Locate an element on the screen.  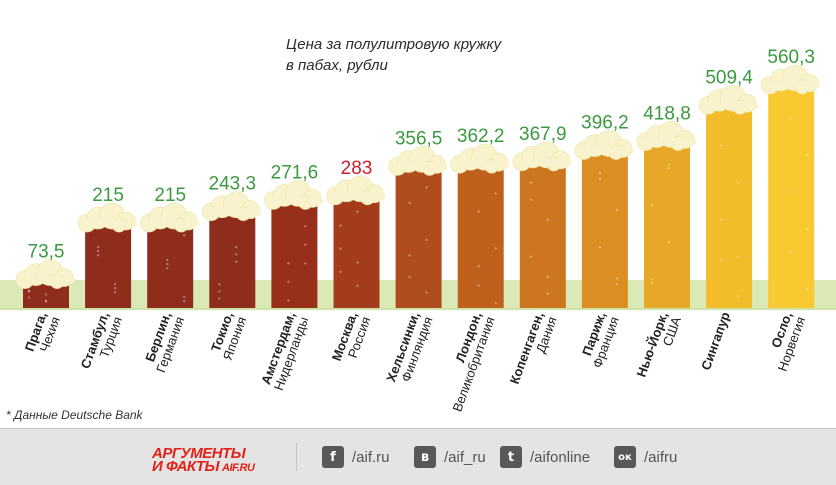
value-label: 396,2 is located at coordinates (605, 123).